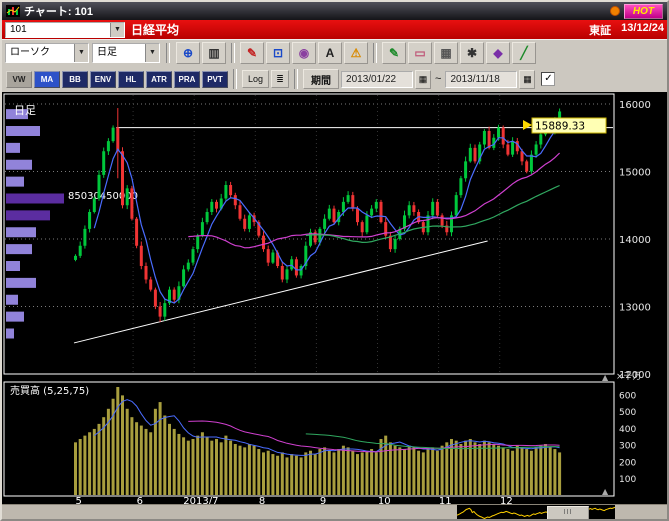 Image resolution: width=669 pixels, height=521 pixels. What do you see at coordinates (280, 292) in the screenshot?
I see `trend-line` at bounding box center [280, 292].